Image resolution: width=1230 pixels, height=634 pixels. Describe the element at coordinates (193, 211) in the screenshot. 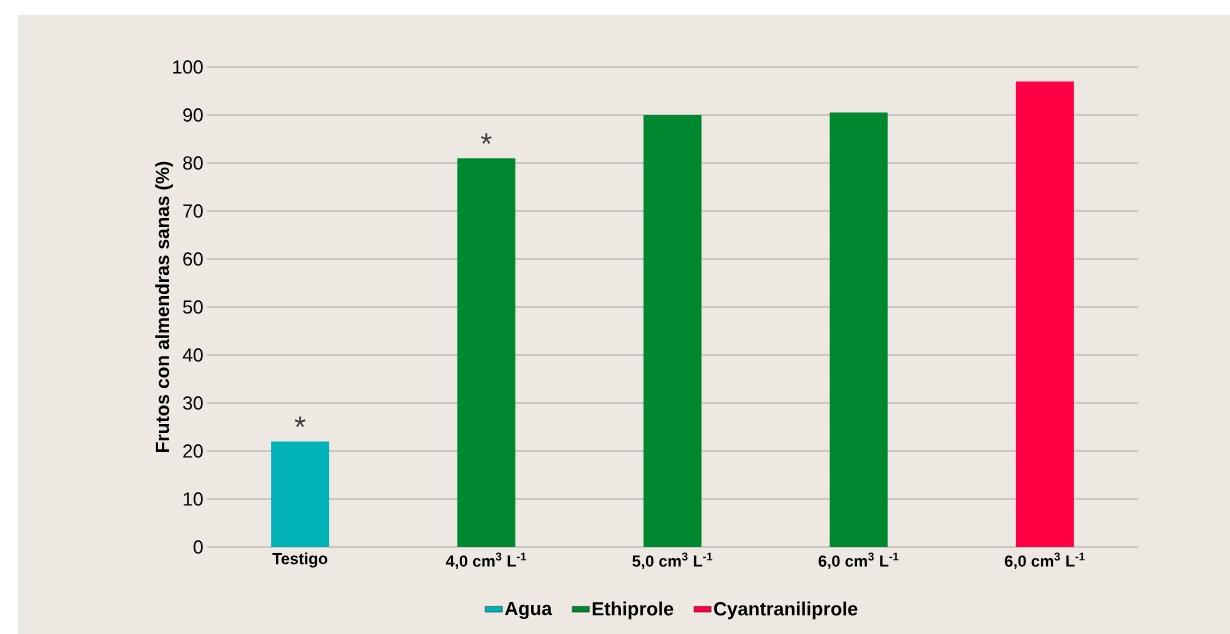

I see `y-tick-label: 70` at that location.